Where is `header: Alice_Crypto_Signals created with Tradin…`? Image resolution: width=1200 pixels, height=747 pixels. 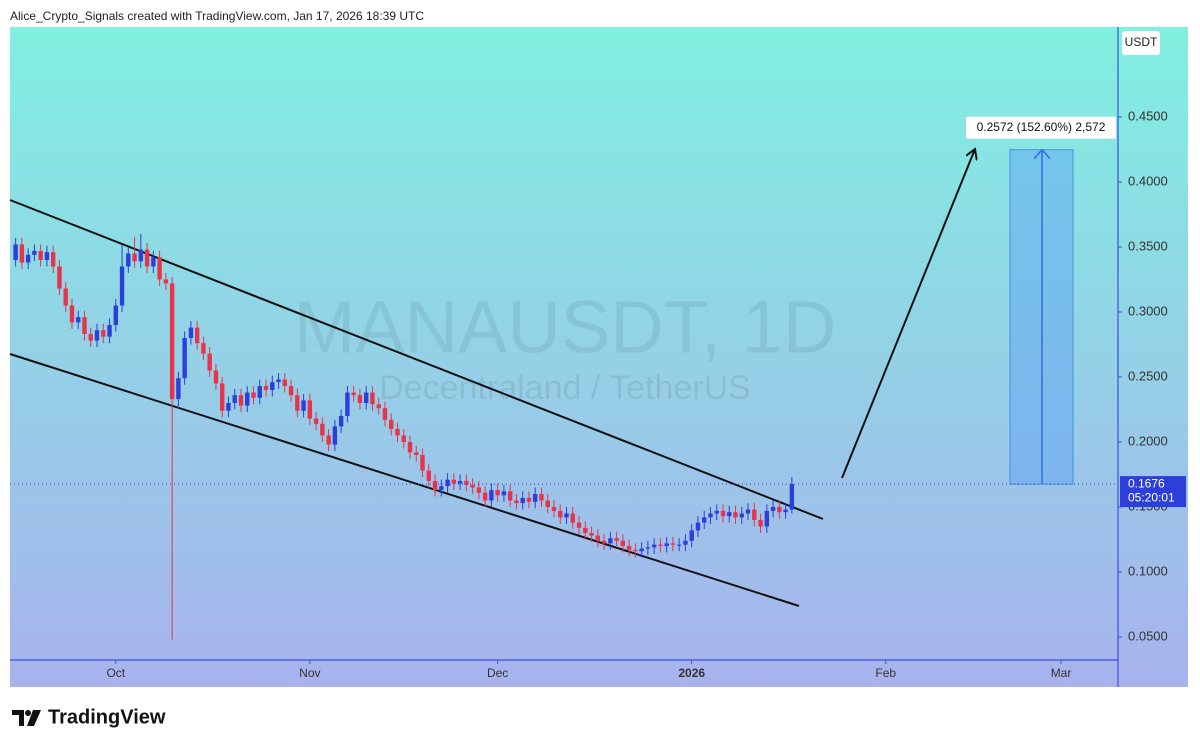
header: Alice_Crypto_Signals created with Tradin… is located at coordinates (217, 16).